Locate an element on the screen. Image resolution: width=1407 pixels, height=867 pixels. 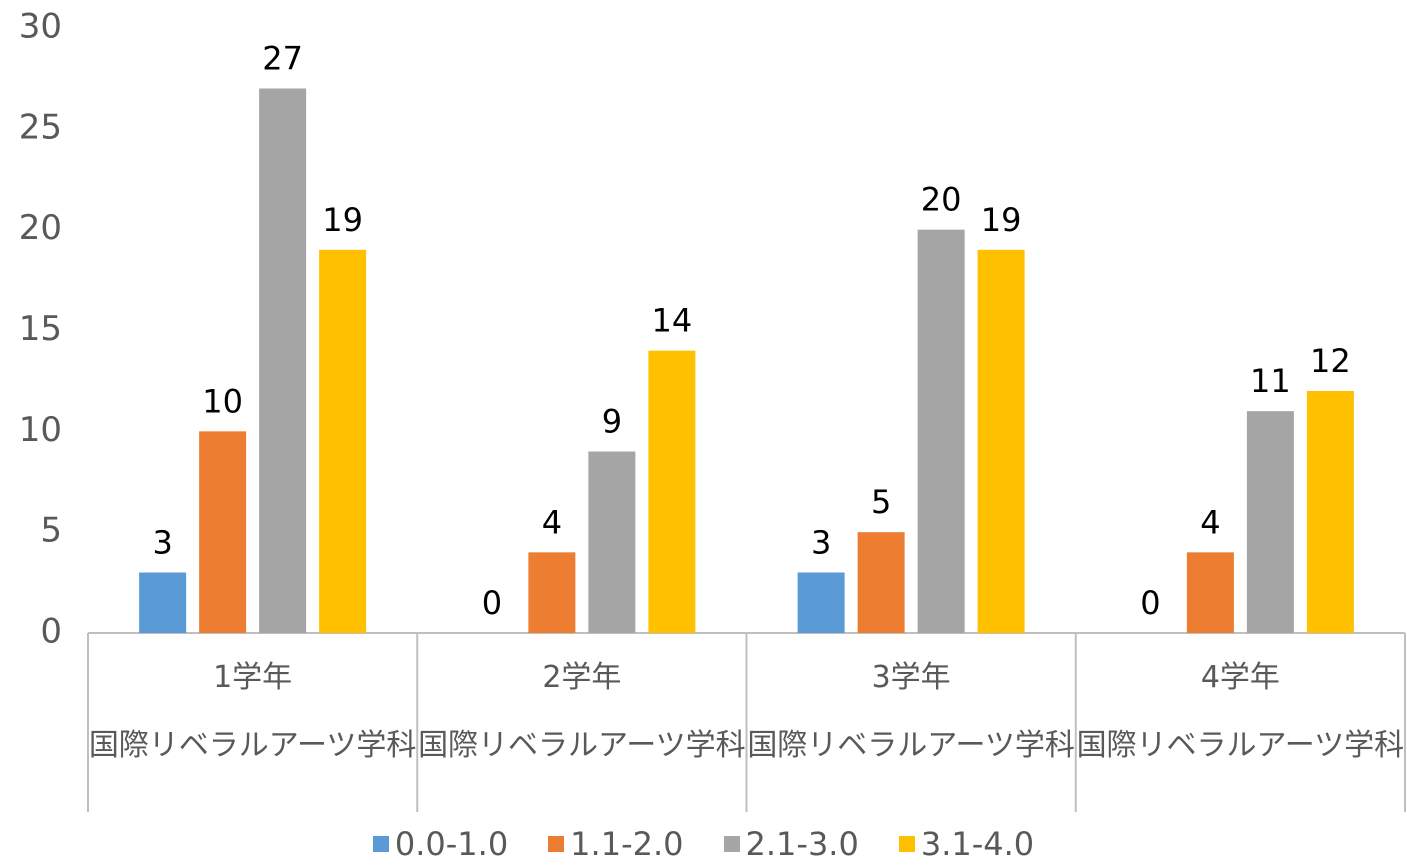
data-label: 20 is located at coordinates (941, 200).